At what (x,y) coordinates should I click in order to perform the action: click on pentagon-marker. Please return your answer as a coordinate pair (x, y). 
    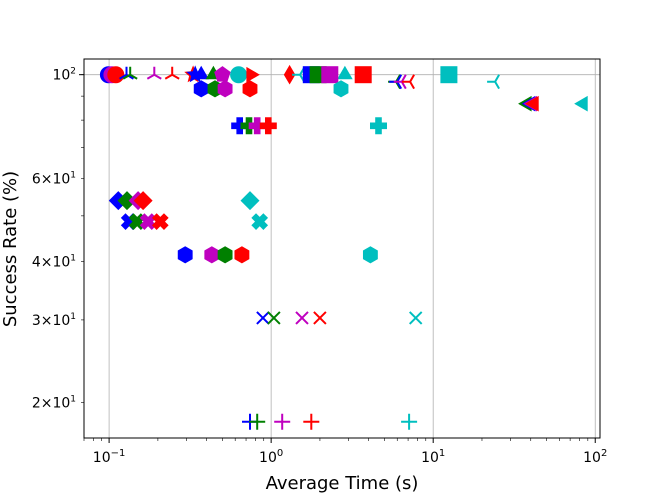
    Looking at the image, I should click on (222, 74).